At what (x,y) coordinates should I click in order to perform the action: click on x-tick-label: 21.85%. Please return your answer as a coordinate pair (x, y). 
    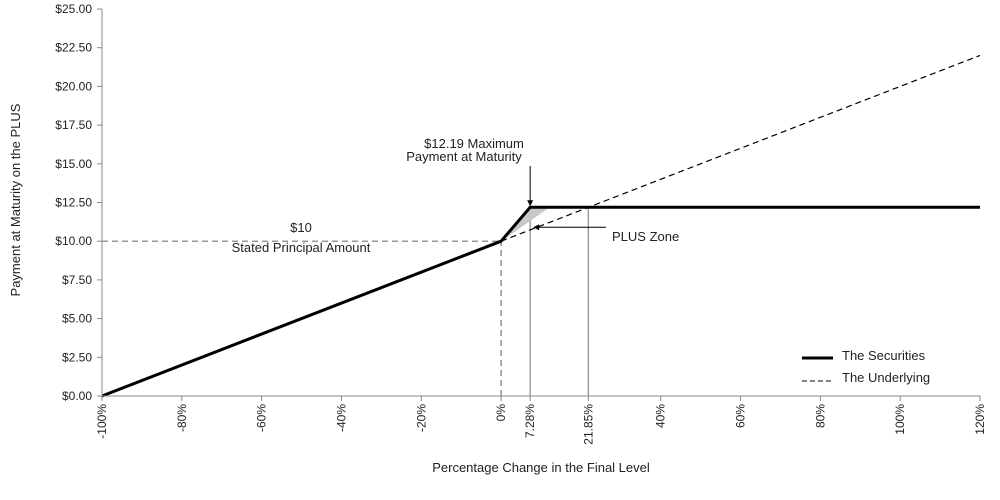
    Looking at the image, I should click on (588, 424).